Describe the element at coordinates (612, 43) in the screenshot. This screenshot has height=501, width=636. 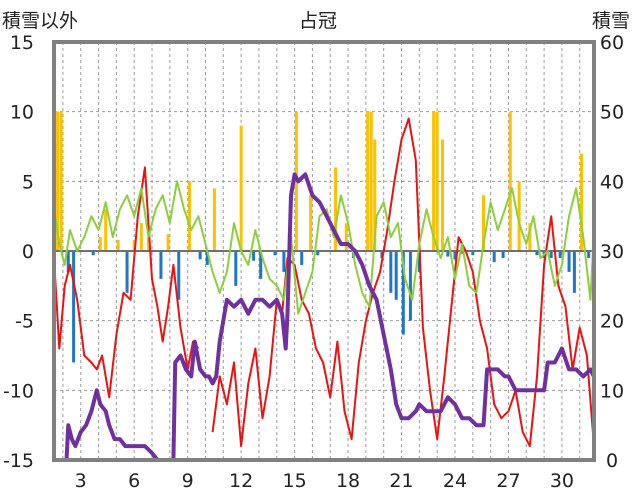
I see `right-tick-label: 60` at that location.